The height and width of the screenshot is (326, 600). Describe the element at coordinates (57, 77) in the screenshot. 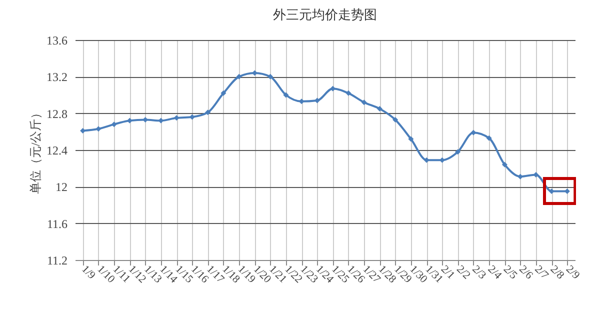

I see `y-tick-label: 13.2` at that location.